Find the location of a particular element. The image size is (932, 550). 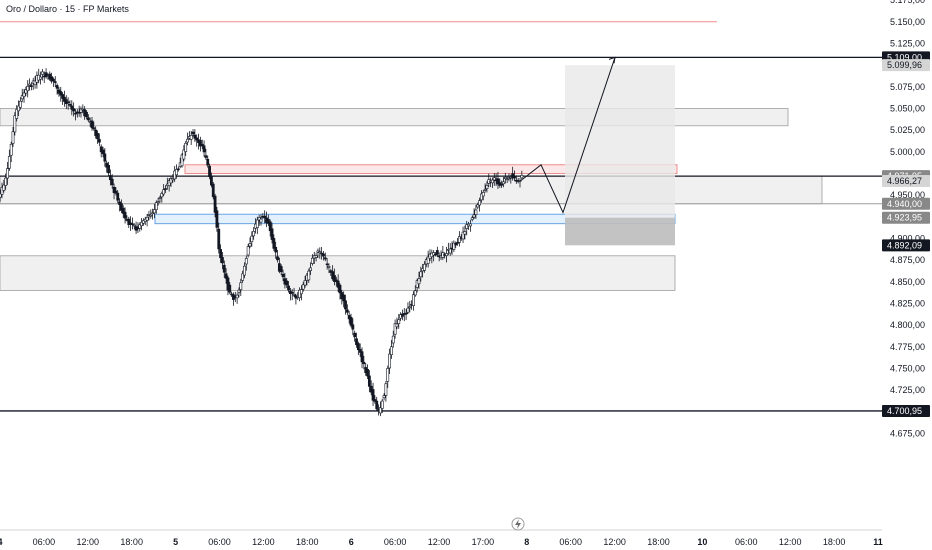

price-tag-label: 4.966,27 is located at coordinates (904, 181).